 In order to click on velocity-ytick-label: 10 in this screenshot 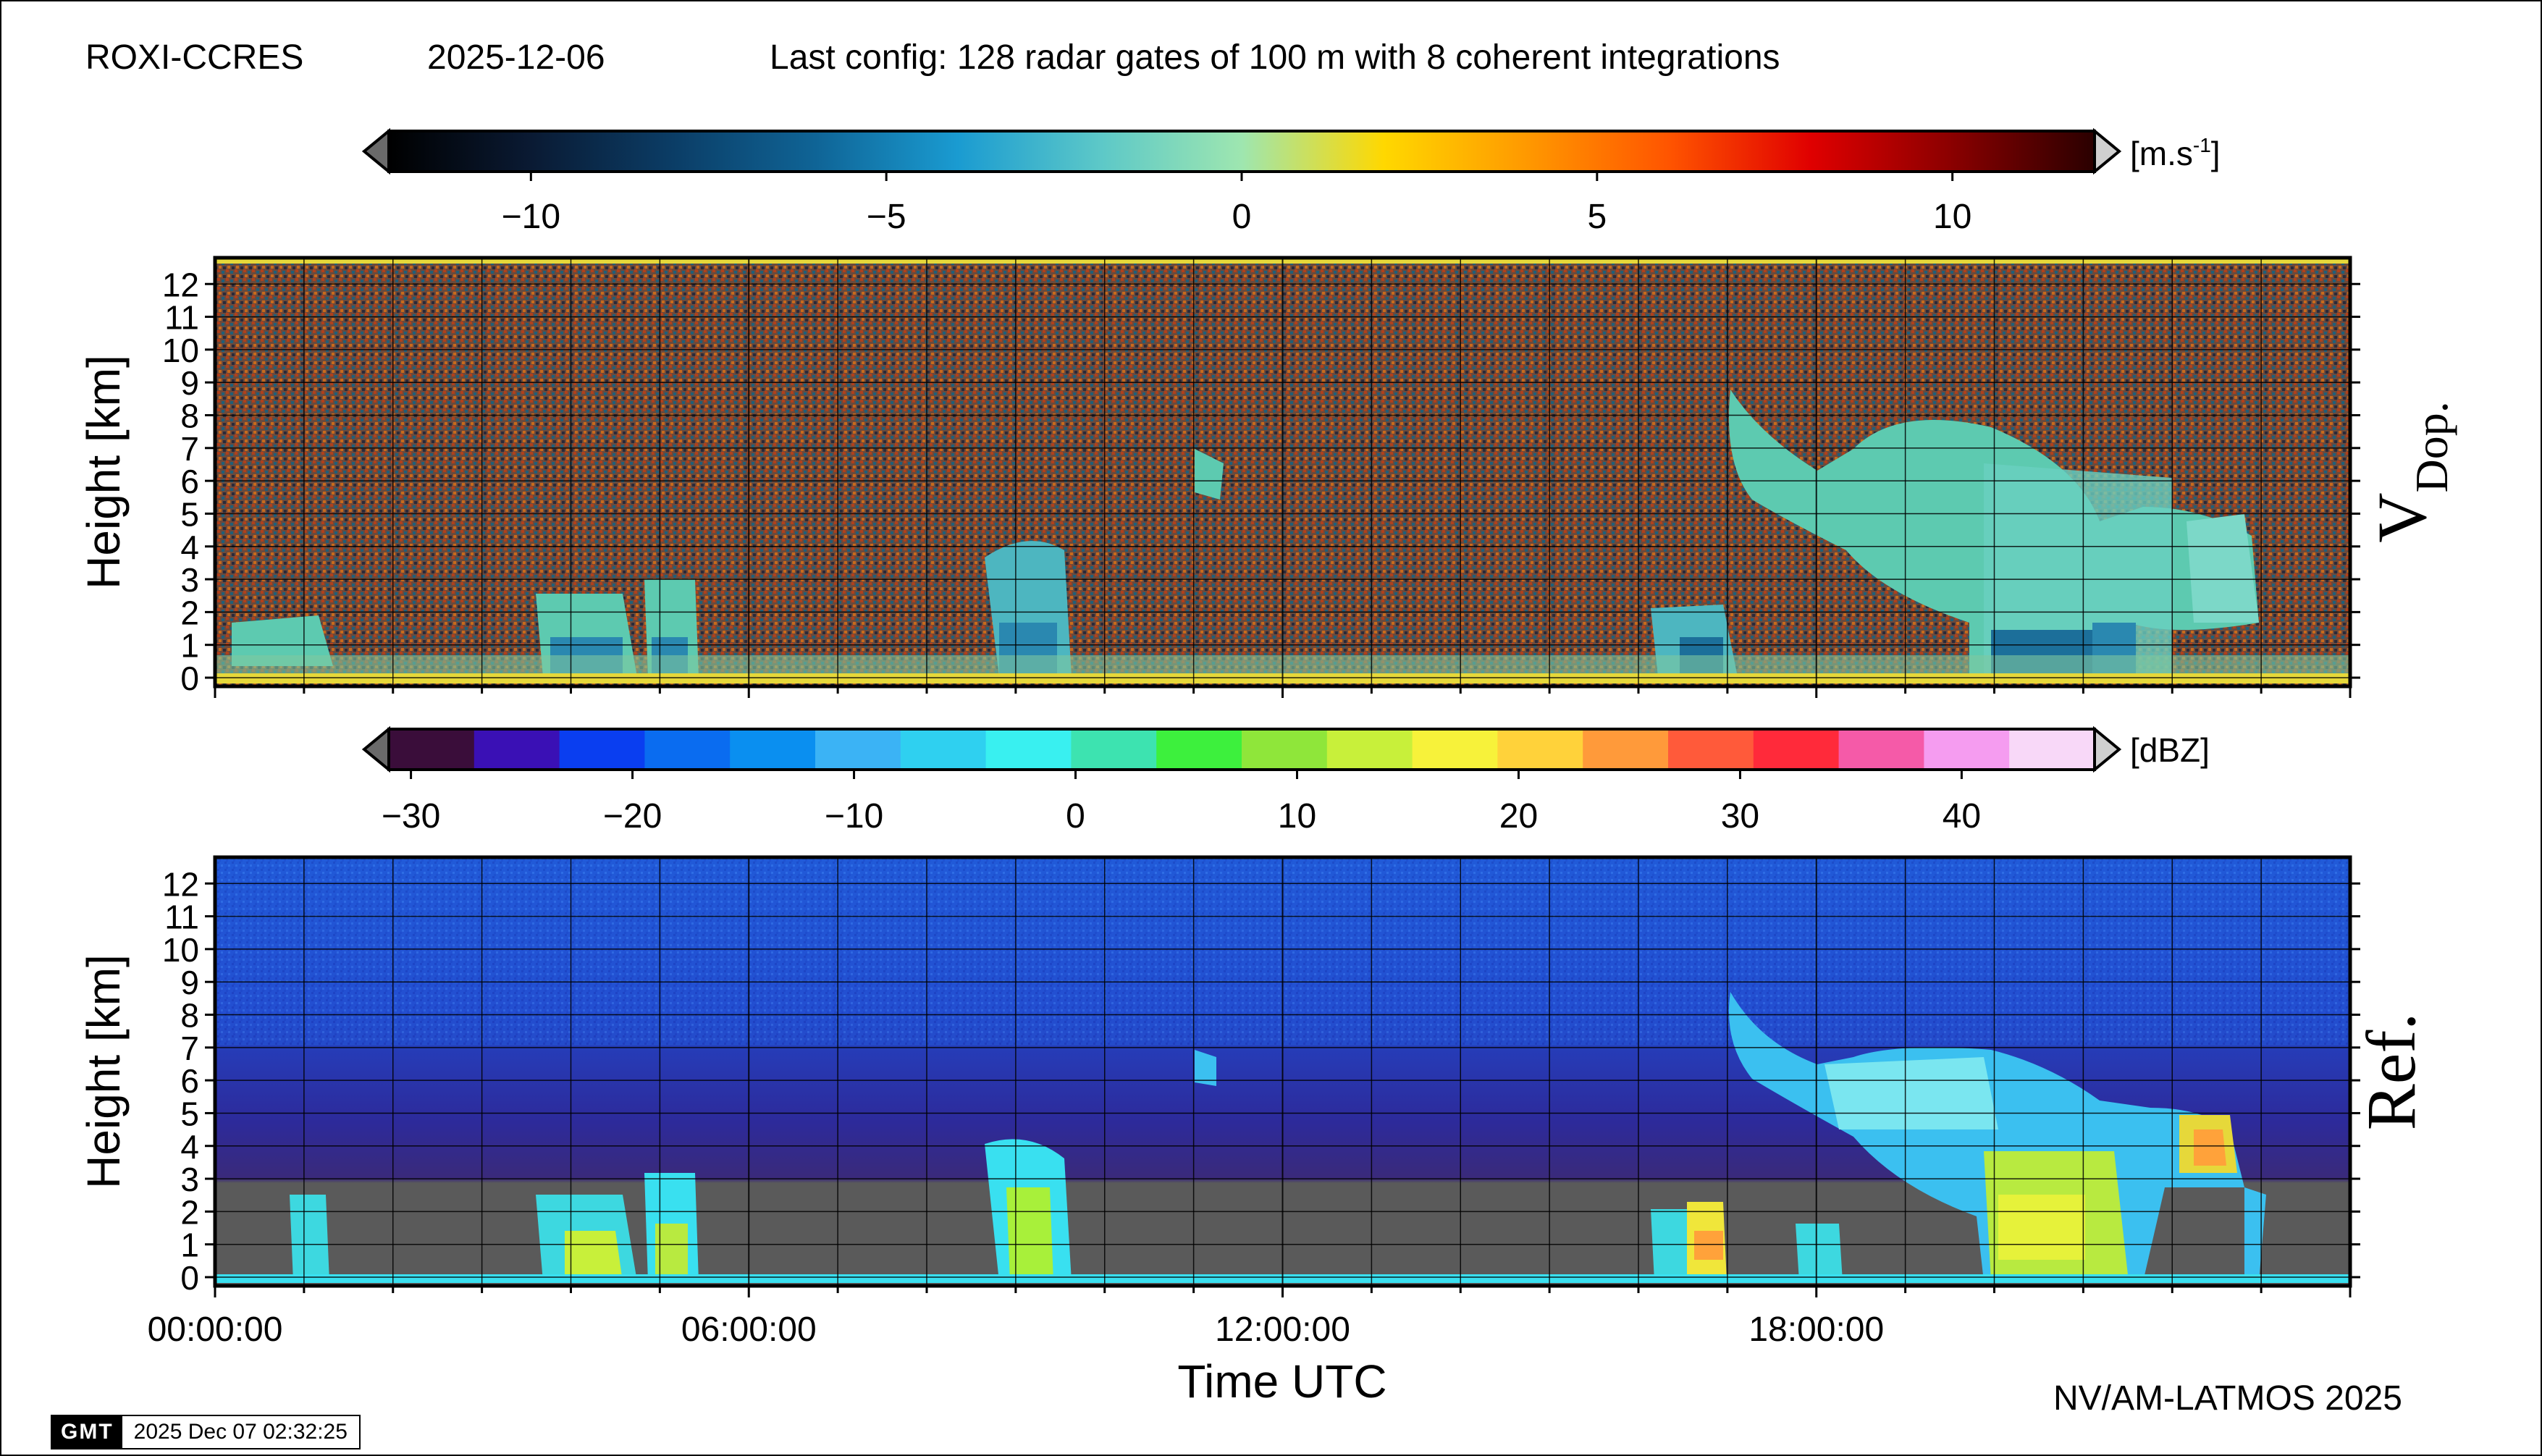, I will do `click(180, 351)`.